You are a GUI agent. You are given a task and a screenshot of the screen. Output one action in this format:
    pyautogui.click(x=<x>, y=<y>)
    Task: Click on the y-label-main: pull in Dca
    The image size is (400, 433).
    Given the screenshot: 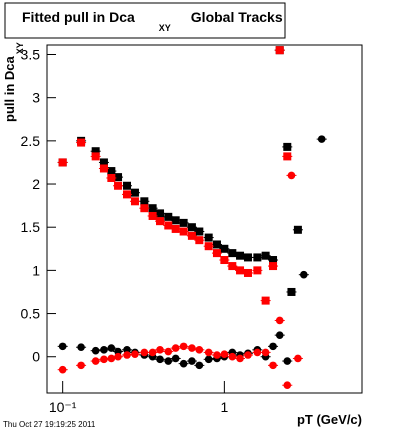 What is the action you would take?
    pyautogui.click(x=9, y=89)
    